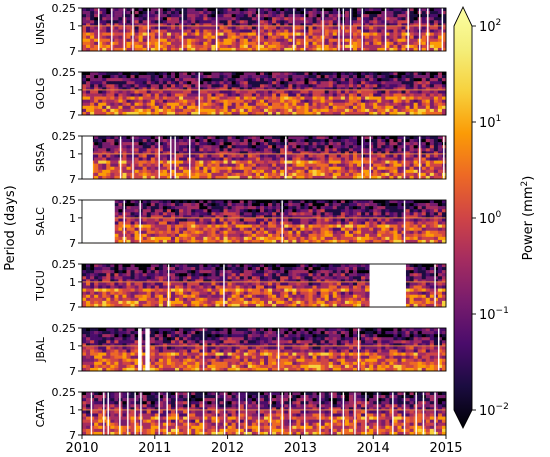 The width and height of the screenshot is (550, 457). Describe the element at coordinates (10, 228) in the screenshot. I see `y-axis-label: Period (days)` at that location.